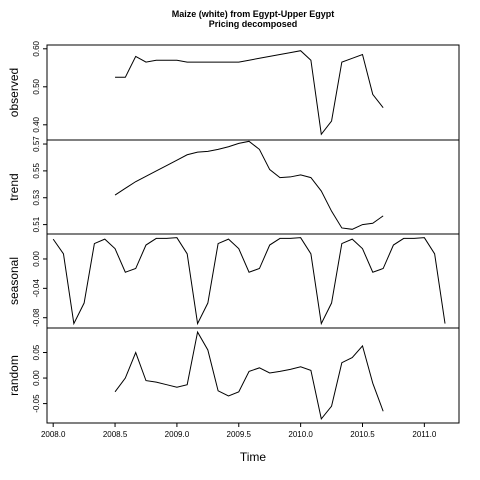  What do you see at coordinates (362, 434) in the screenshot?
I see `x-tick-label: 2010.5` at bounding box center [362, 434].